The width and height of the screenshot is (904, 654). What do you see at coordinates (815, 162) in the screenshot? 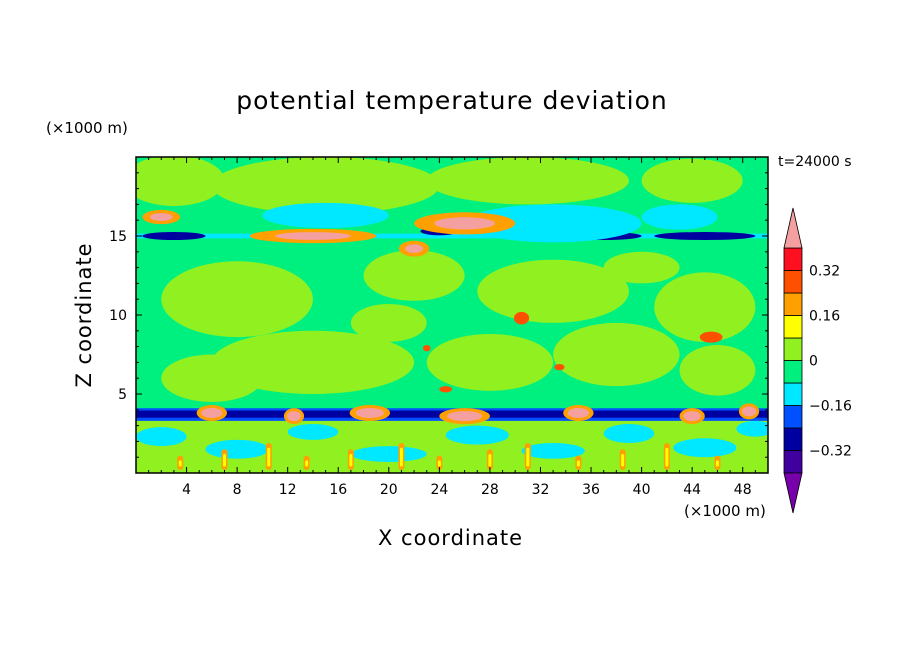
I see `time-label: t=24000 s` at bounding box center [815, 162].